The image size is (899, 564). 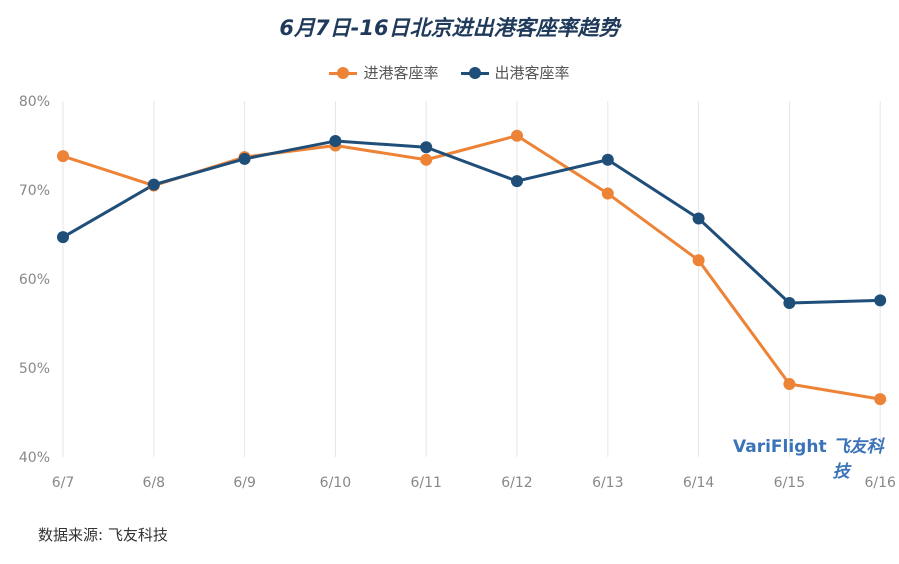 I want to click on legend: 进港客座率 出港客座率, so click(x=449, y=72).